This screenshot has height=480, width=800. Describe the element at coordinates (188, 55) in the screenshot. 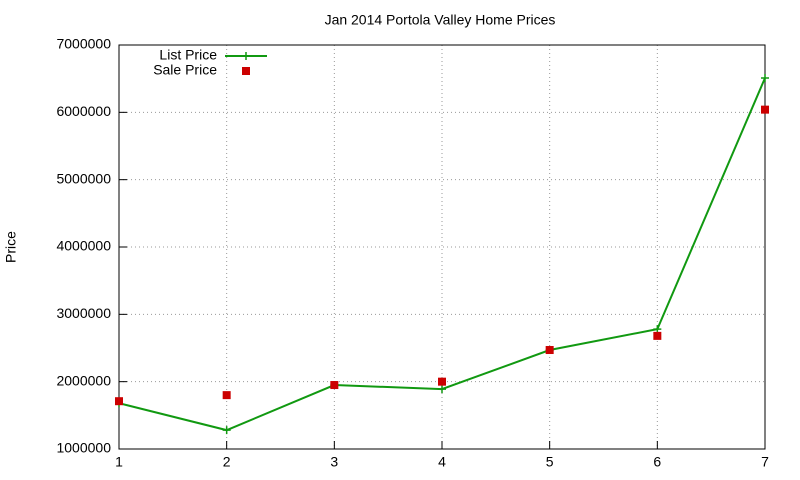

I see `legend-label: List Price` at that location.